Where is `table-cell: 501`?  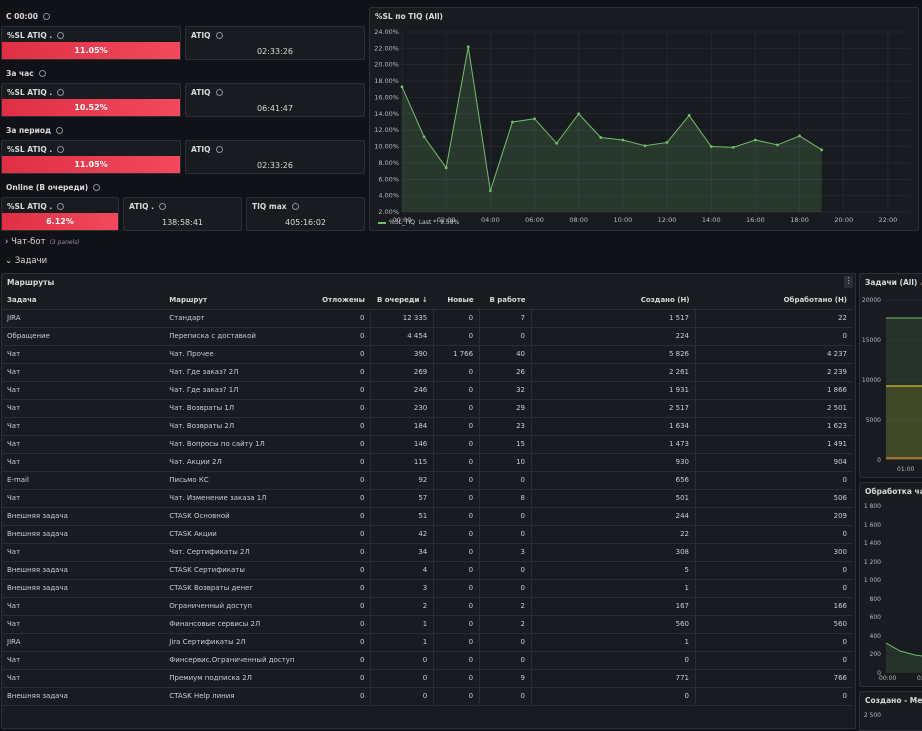 table-cell: 501 is located at coordinates (614, 498).